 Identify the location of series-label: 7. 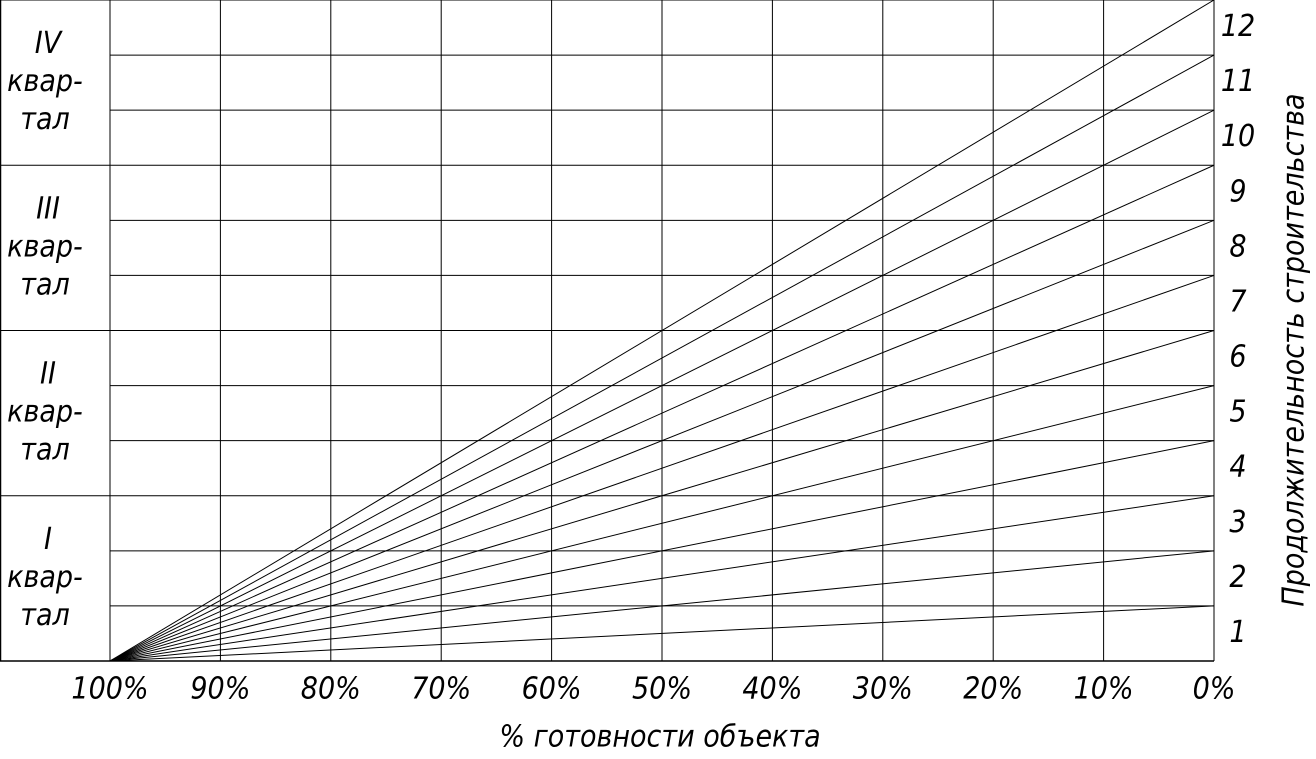
(1237, 301).